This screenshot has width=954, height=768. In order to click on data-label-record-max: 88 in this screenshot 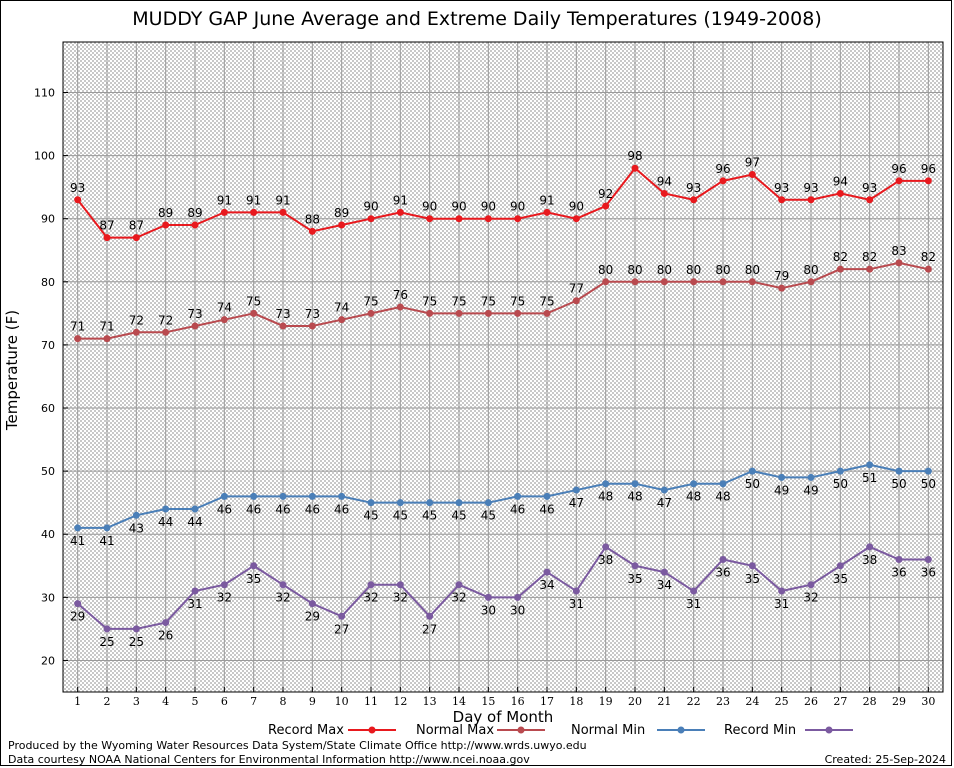, I will do `click(312, 219)`.